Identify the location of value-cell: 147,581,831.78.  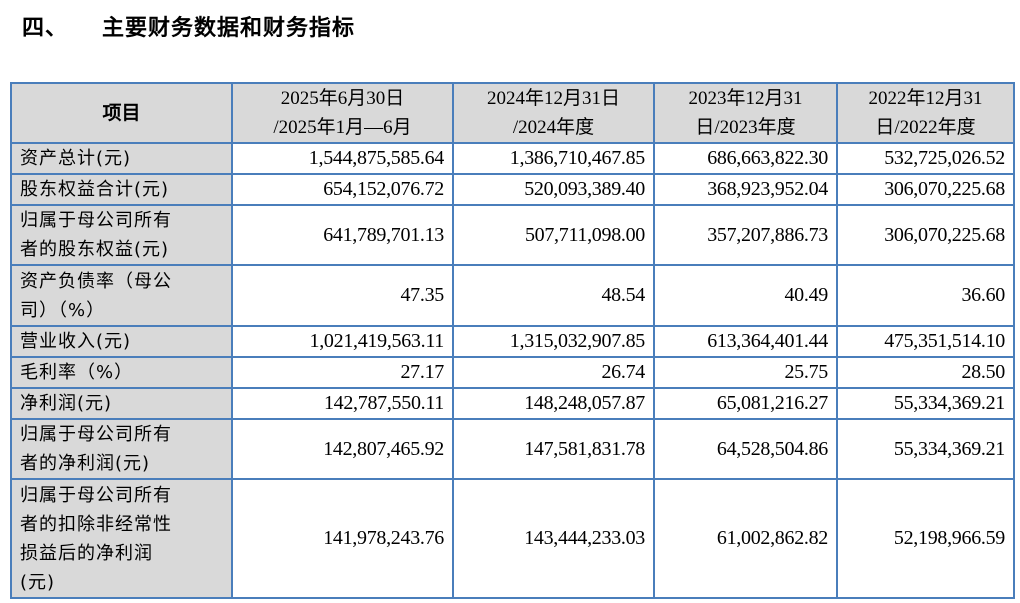
(553, 449).